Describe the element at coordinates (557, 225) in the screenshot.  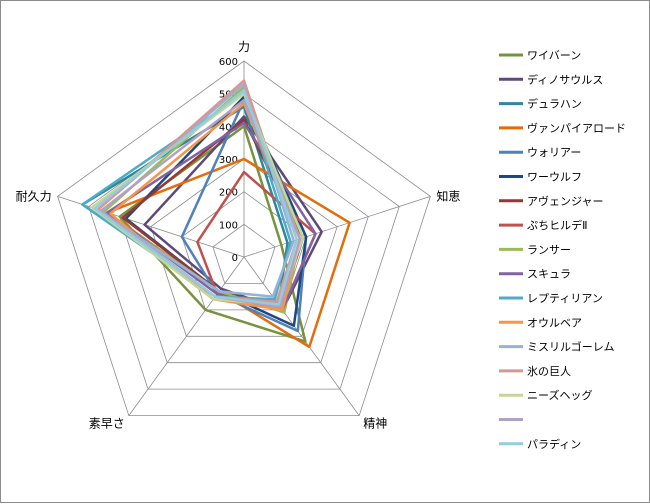
I see `legend-label: ぷちヒルデⅡ` at that location.